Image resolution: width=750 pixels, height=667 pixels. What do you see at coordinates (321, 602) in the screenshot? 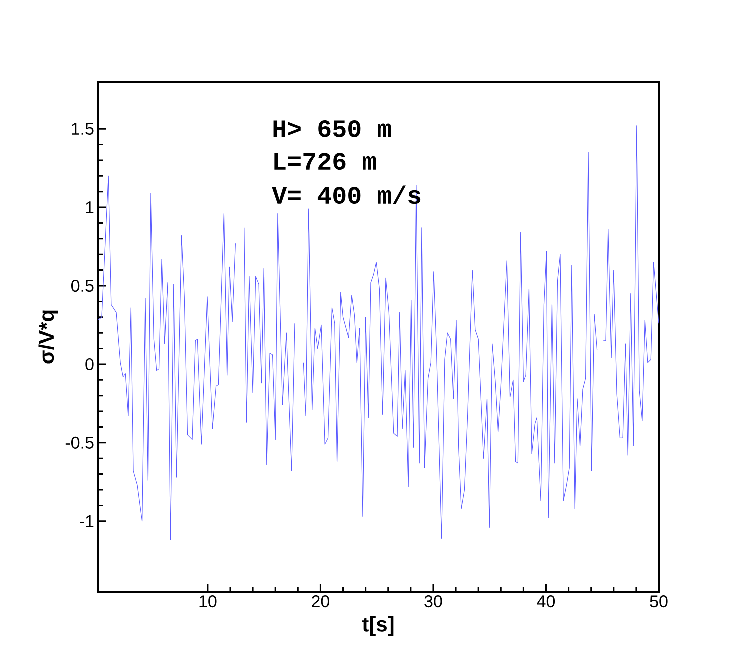
I see `x-tick-label: 20` at bounding box center [321, 602].